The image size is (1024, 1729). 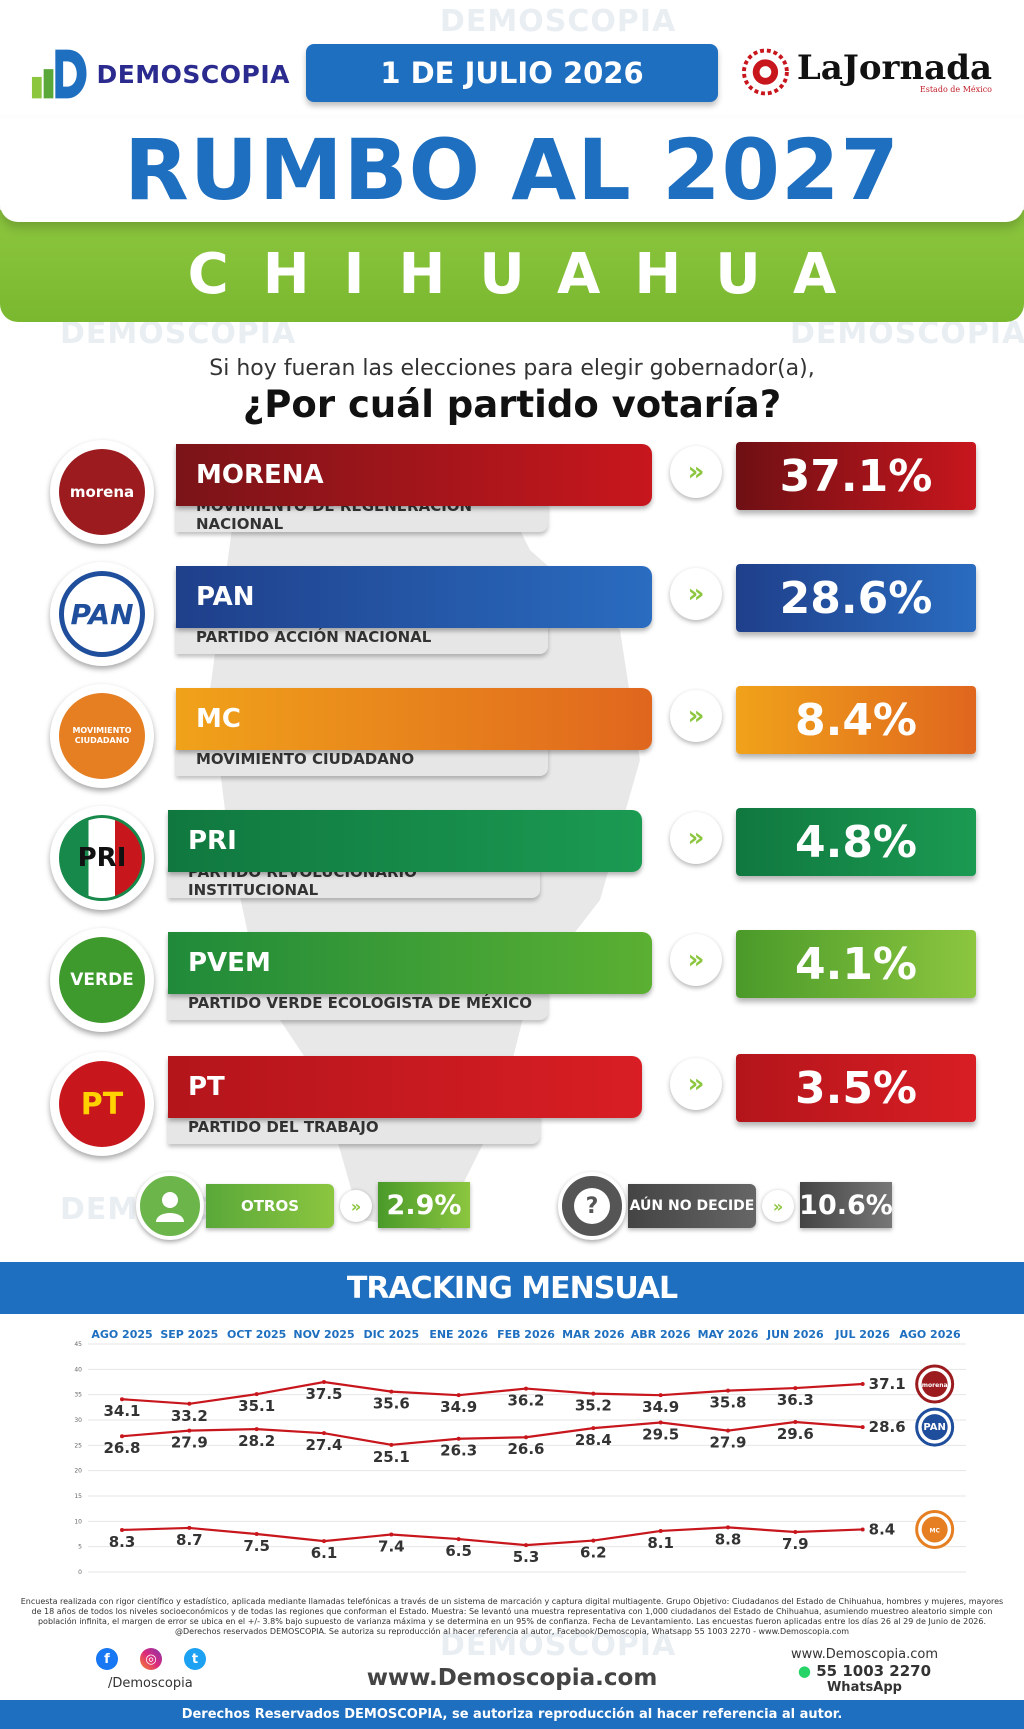 I want to click on series-badge-label: MC, so click(x=934, y=1530).